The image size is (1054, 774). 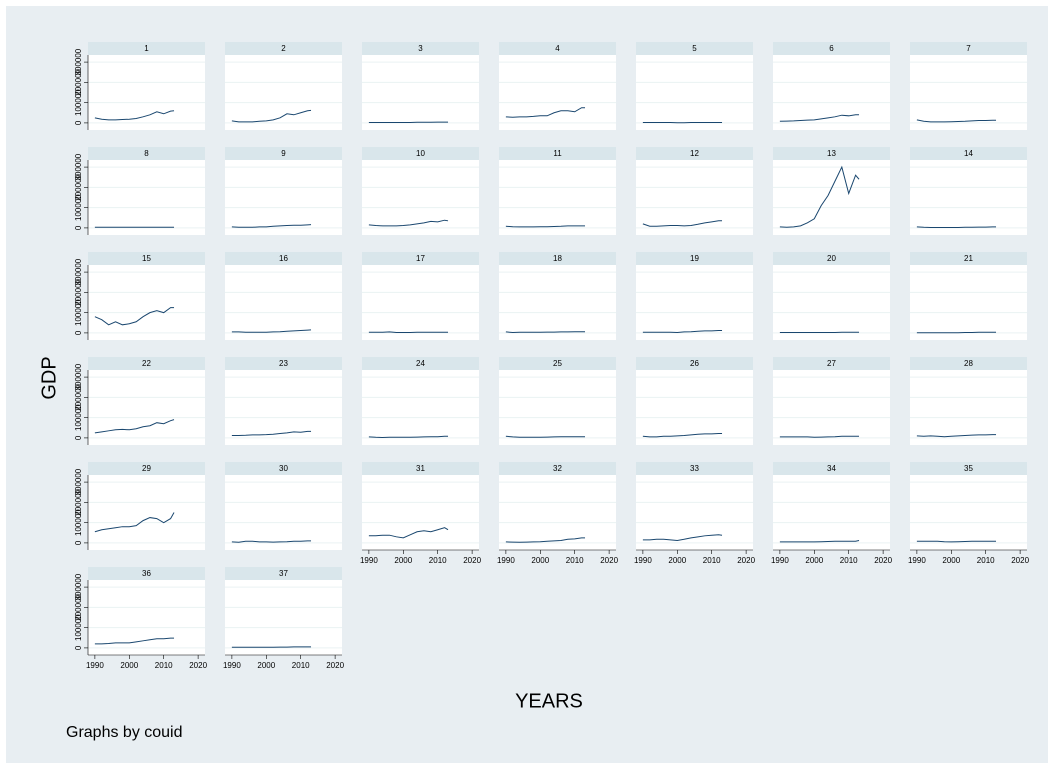 I want to click on panel-title: 7, so click(x=968, y=48).